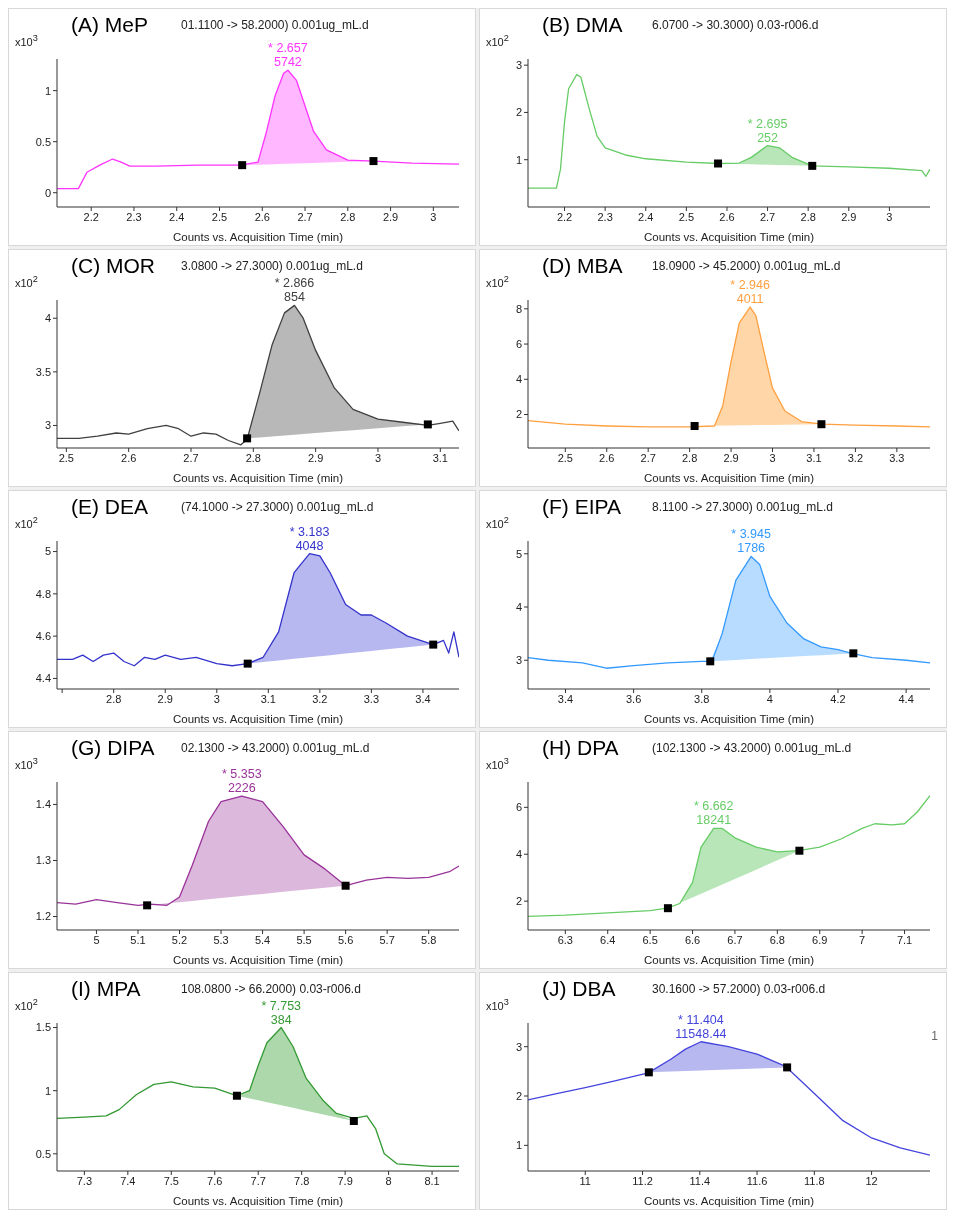 This screenshot has height=1225, width=953. I want to click on x-tick-label: 5.8, so click(429, 939).